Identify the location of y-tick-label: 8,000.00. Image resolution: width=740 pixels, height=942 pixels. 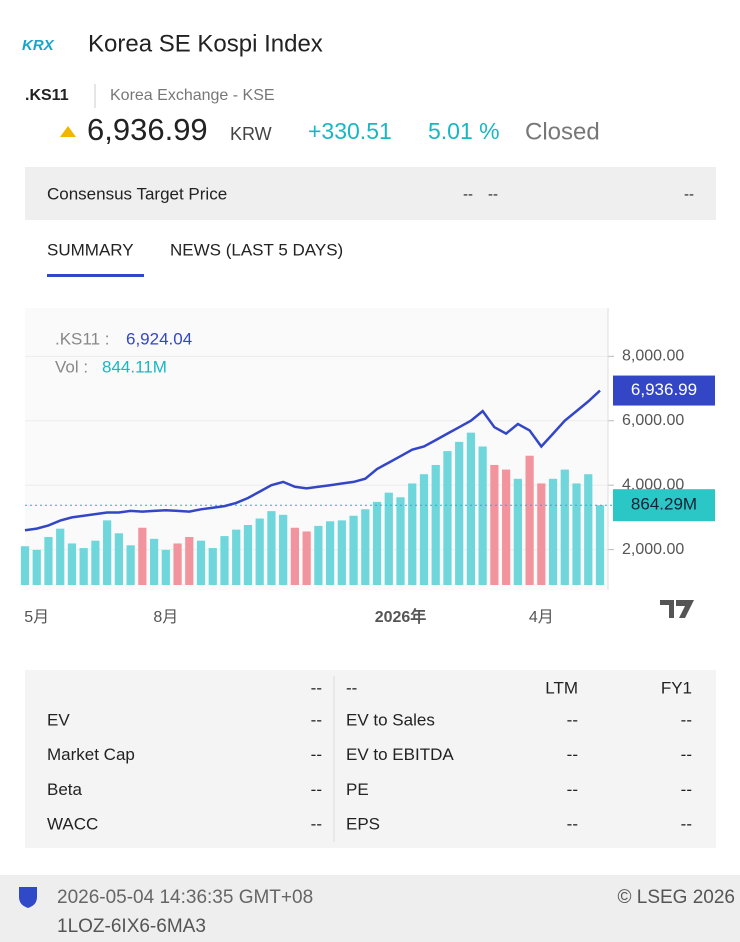
(653, 356).